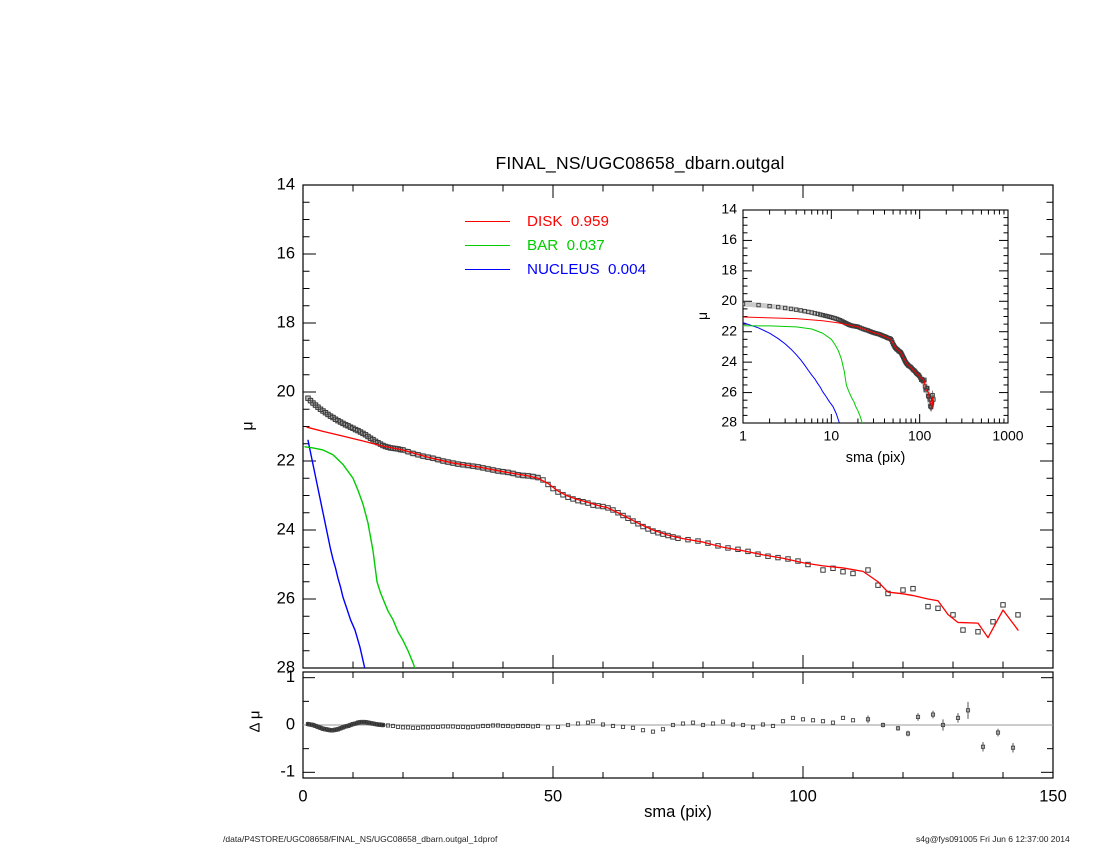  I want to click on main-ytick-label: 24, so click(286, 529).